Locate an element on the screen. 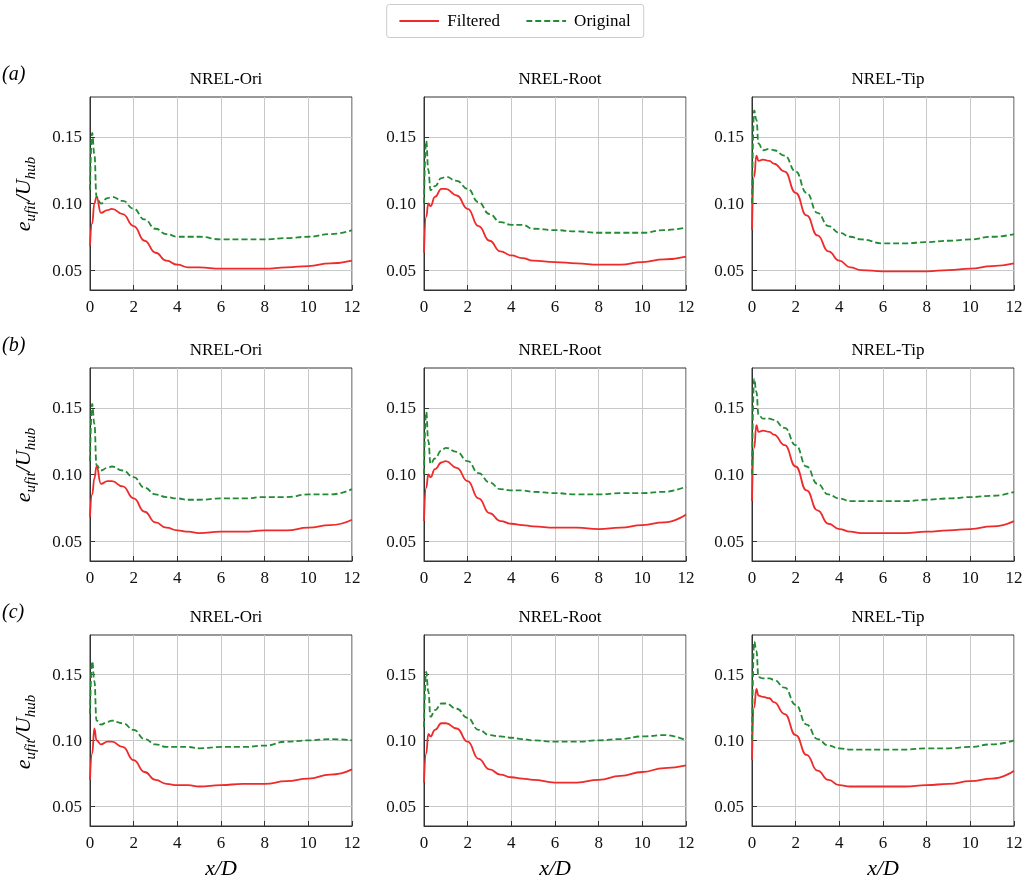 This screenshot has height=884, width=1030. text: (a) is located at coordinates (14, 73).